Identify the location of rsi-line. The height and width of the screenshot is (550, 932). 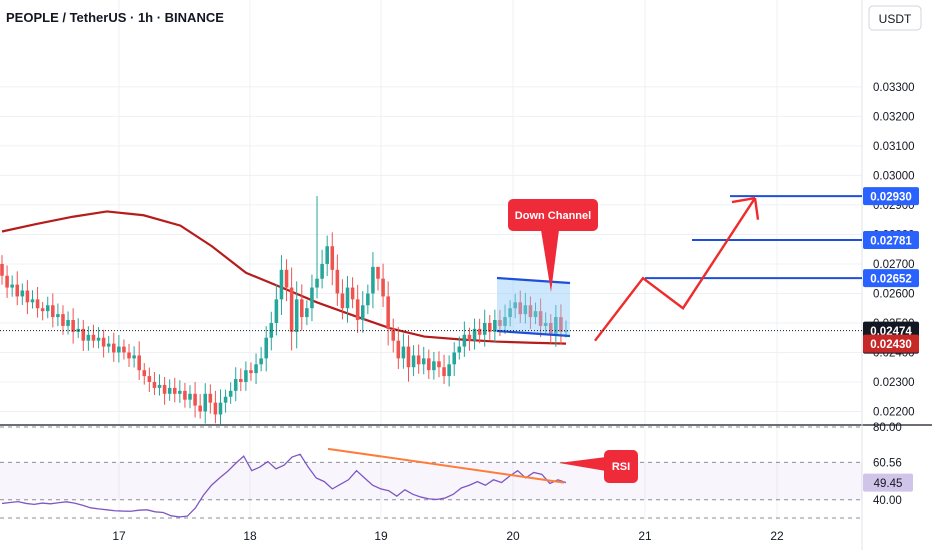
(284, 485).